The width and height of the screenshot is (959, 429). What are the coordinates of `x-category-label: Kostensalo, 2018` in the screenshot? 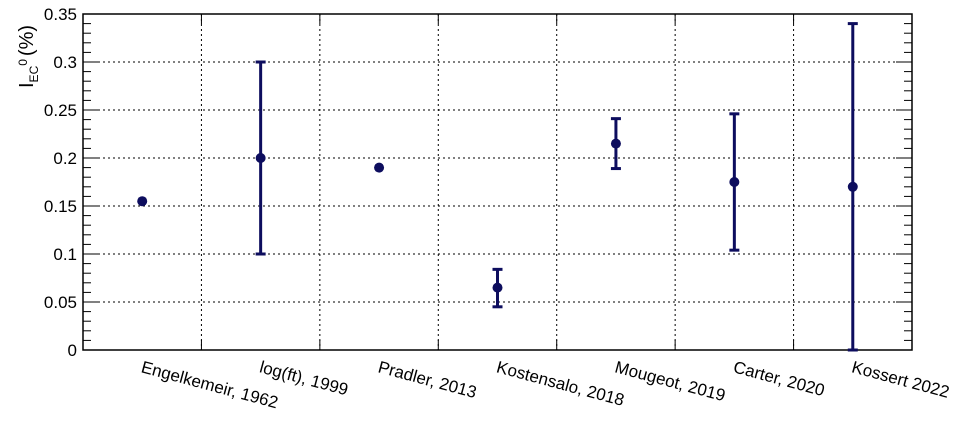 It's located at (560, 384).